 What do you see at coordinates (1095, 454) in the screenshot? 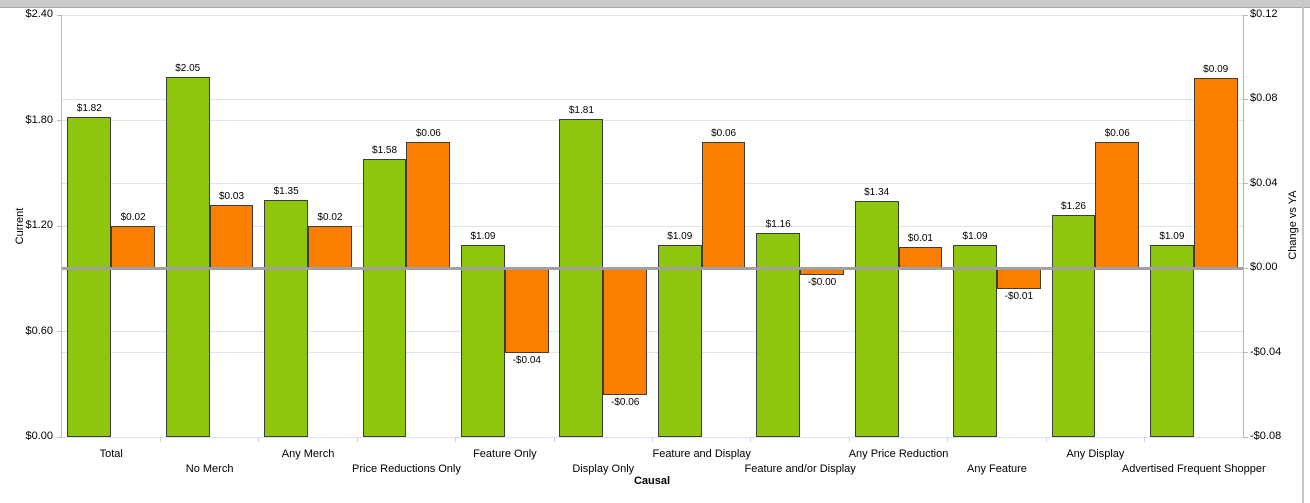
I see `category-label: Any Display` at bounding box center [1095, 454].